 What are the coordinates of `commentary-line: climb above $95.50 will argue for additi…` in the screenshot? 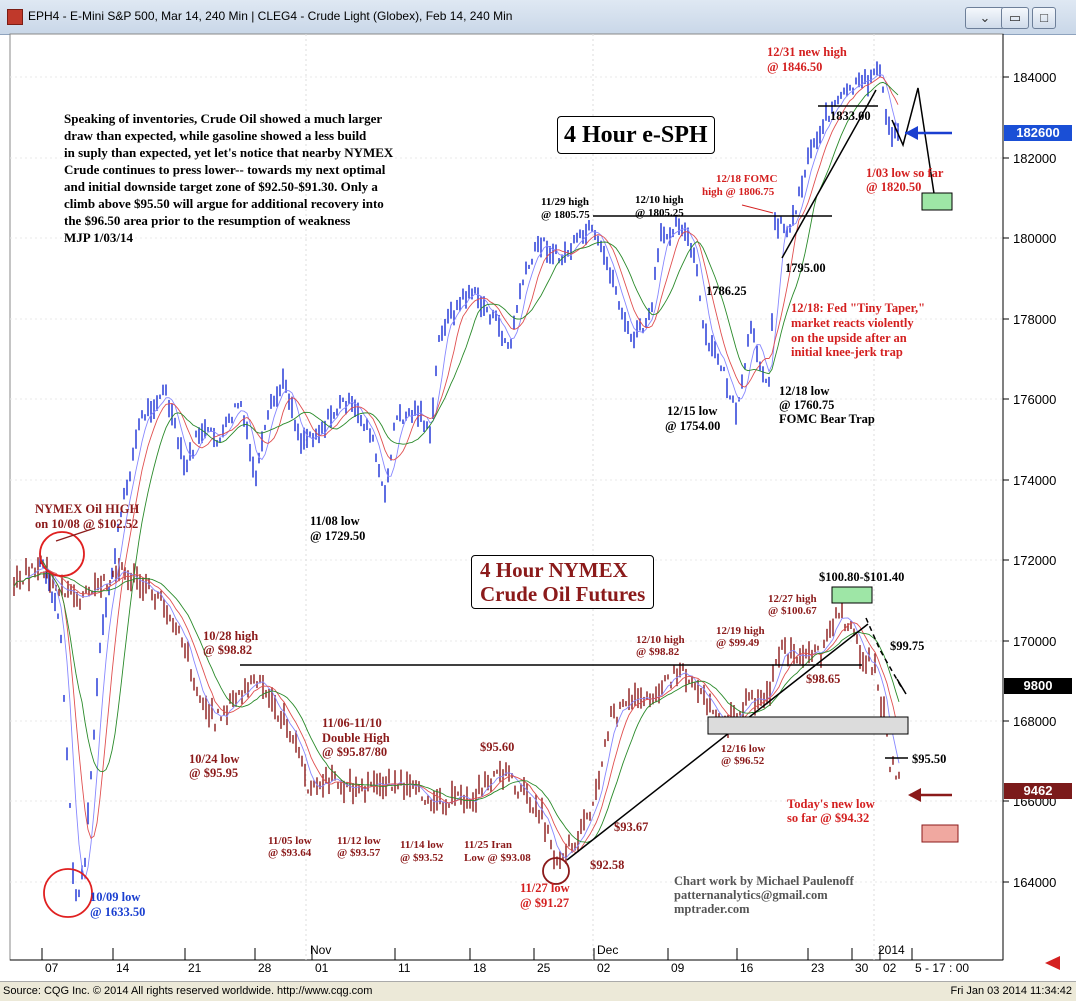 It's located at (224, 203).